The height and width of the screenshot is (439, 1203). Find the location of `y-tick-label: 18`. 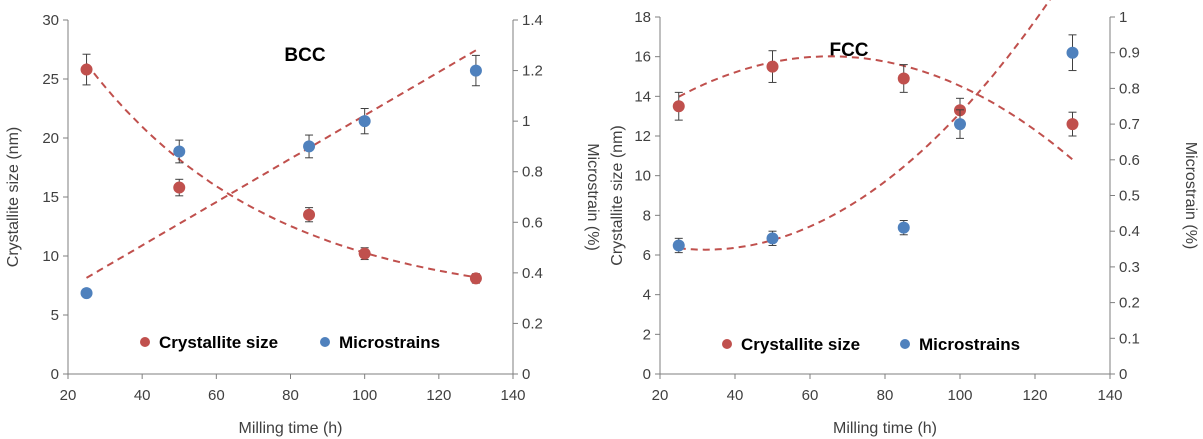

y-tick-label: 18 is located at coordinates (642, 17).